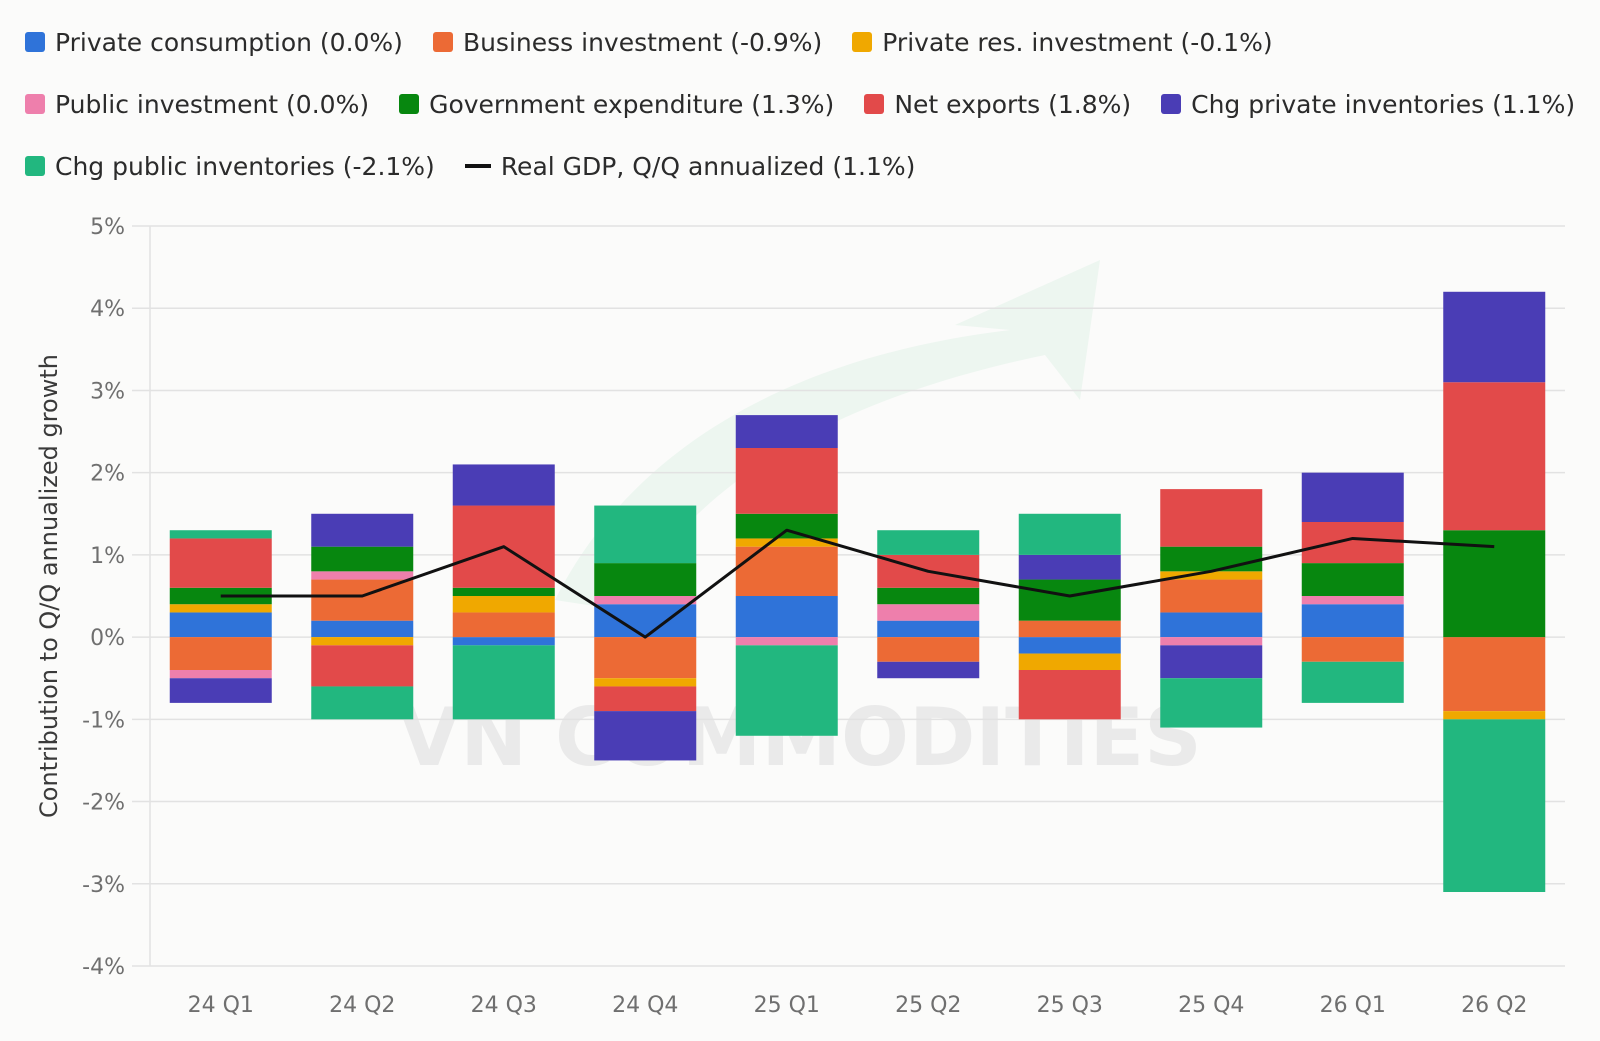  What do you see at coordinates (212, 104) in the screenshot?
I see `legend-label: Public investment (0.0%)` at bounding box center [212, 104].